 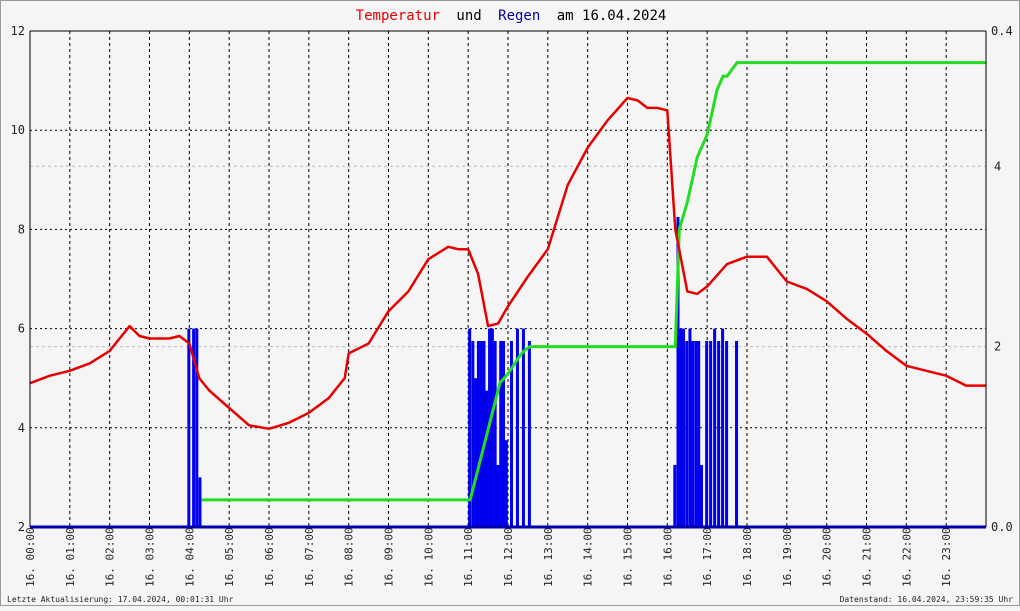 What do you see at coordinates (18, 31) in the screenshot?
I see `y-tick-label-temperature: 12` at bounding box center [18, 31].